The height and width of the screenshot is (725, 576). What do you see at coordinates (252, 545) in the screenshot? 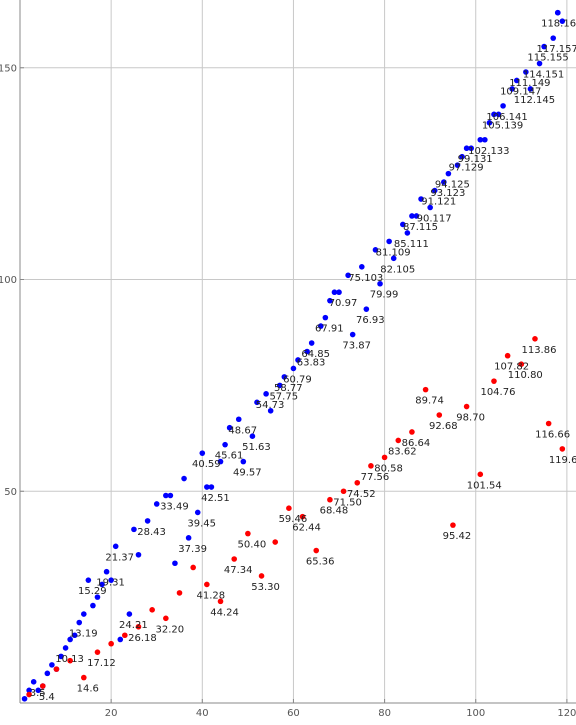
I see `data-point-label: 50.40` at bounding box center [252, 545].